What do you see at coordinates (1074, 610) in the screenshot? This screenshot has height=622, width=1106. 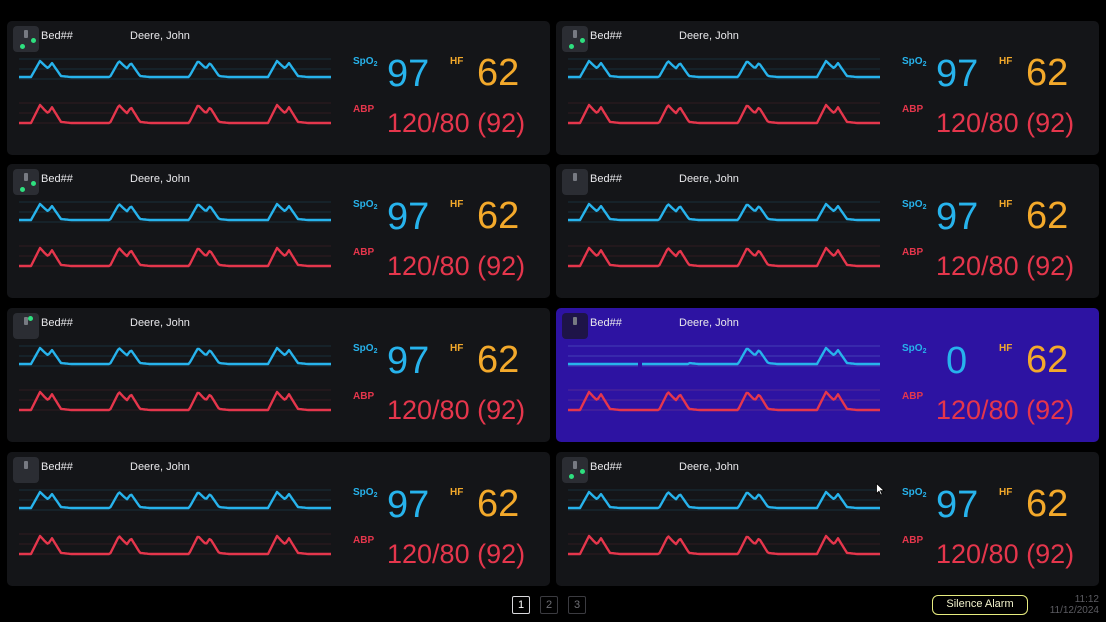 I see `clock-date: 11/12/2024` at bounding box center [1074, 610].